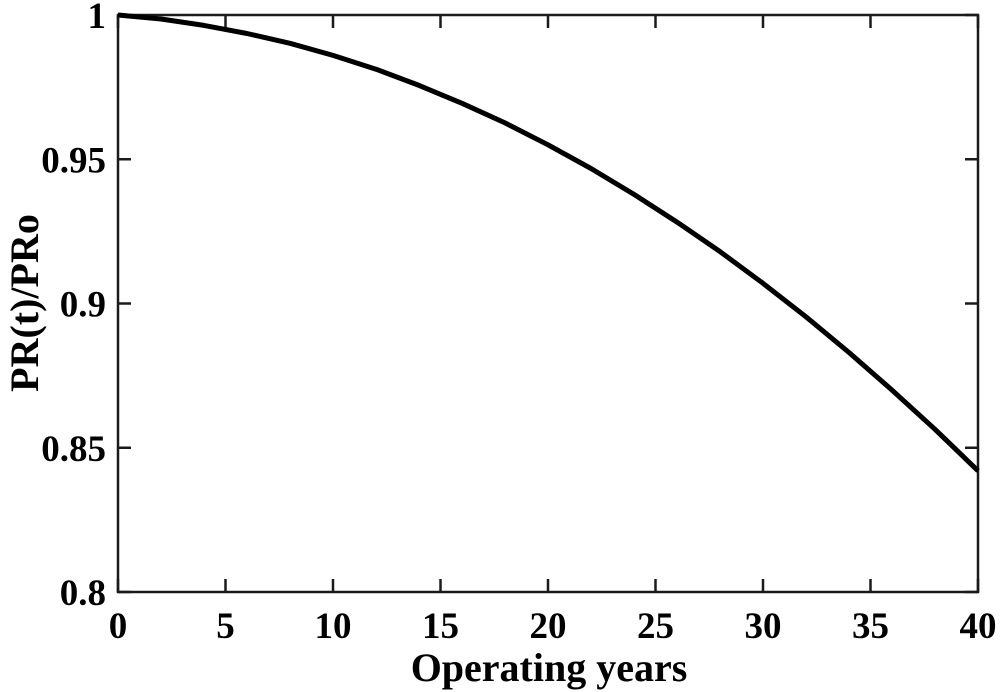 This screenshot has height=692, width=1000. What do you see at coordinates (333, 626) in the screenshot?
I see `x-tick-label: 10` at bounding box center [333, 626].